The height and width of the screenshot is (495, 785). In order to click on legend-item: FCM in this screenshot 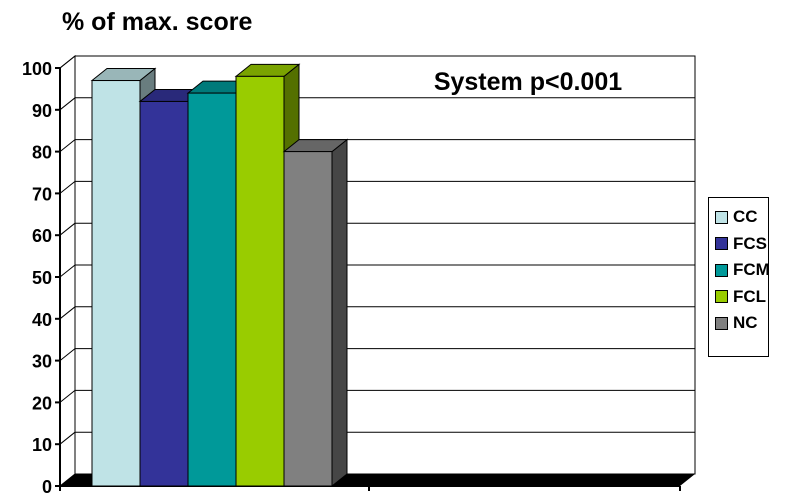, I will do `click(739, 270)`.